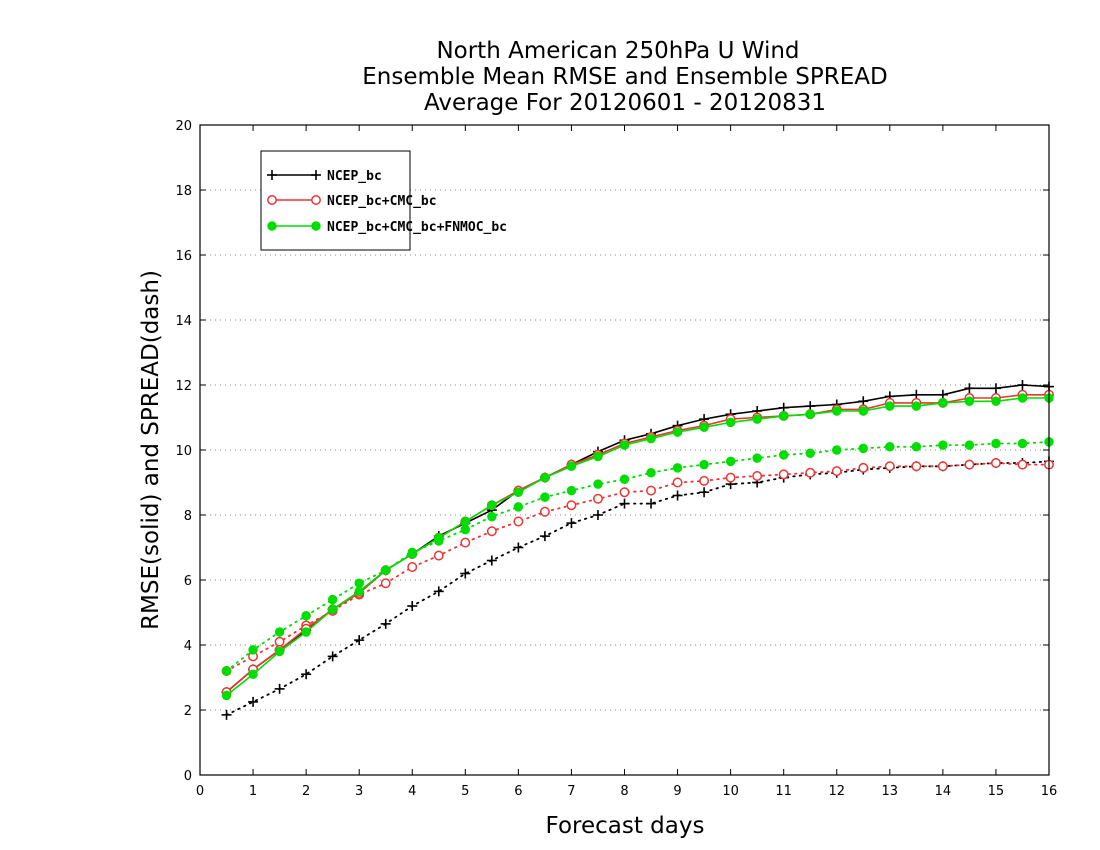 The width and height of the screenshot is (1100, 850). What do you see at coordinates (272, 175) in the screenshot?
I see `legend-marker-left` at bounding box center [272, 175].